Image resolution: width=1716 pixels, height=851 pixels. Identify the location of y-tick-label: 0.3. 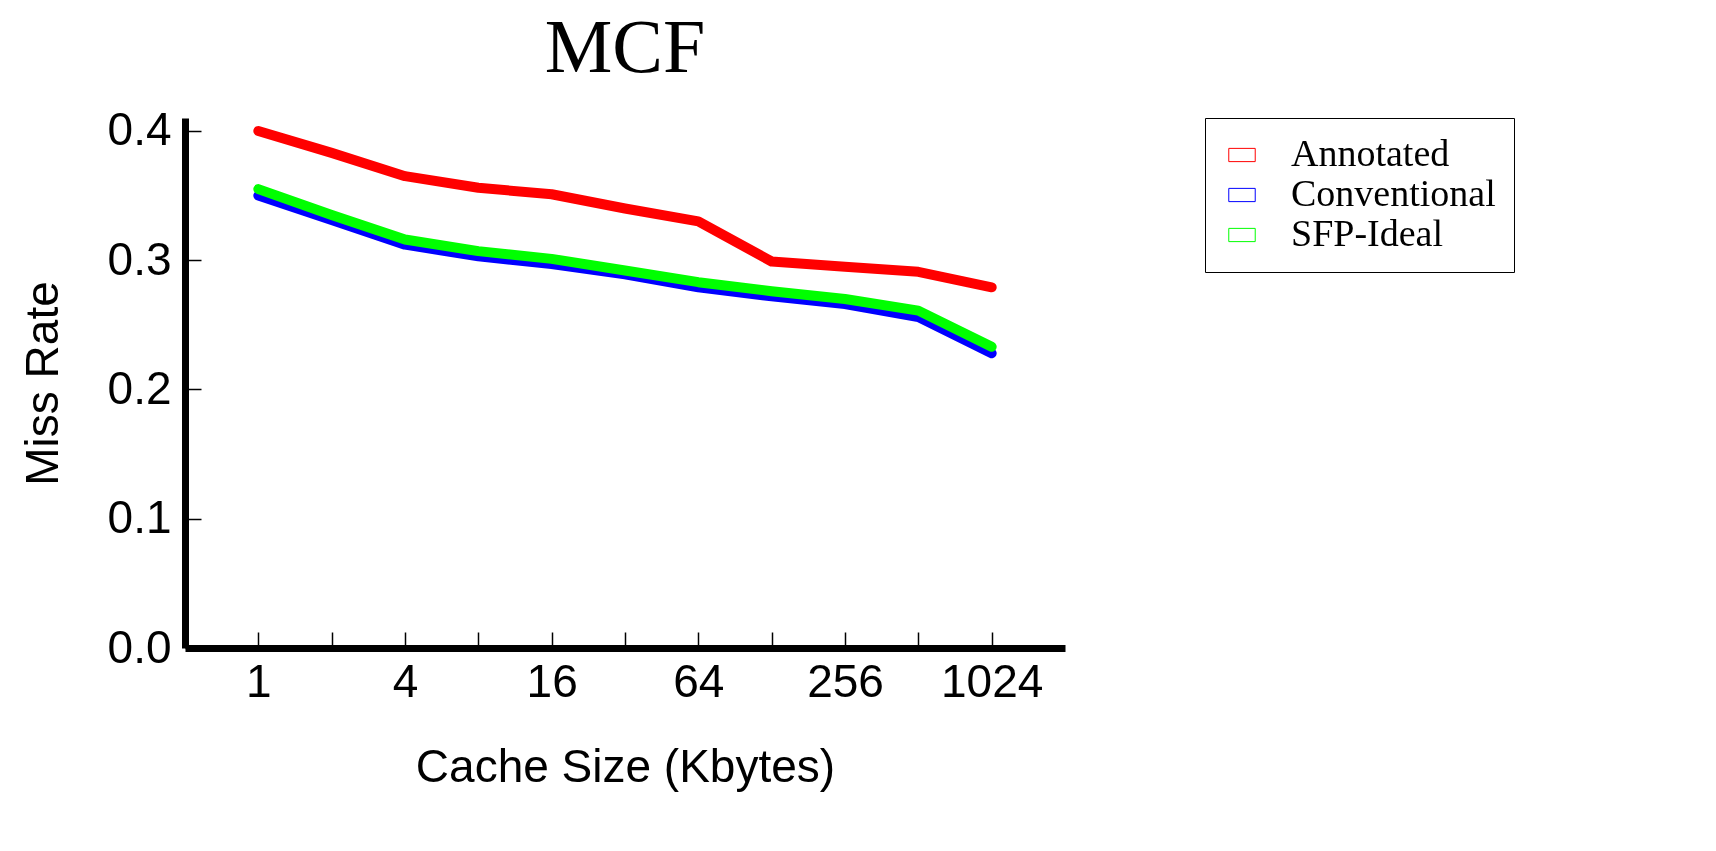
(139, 258).